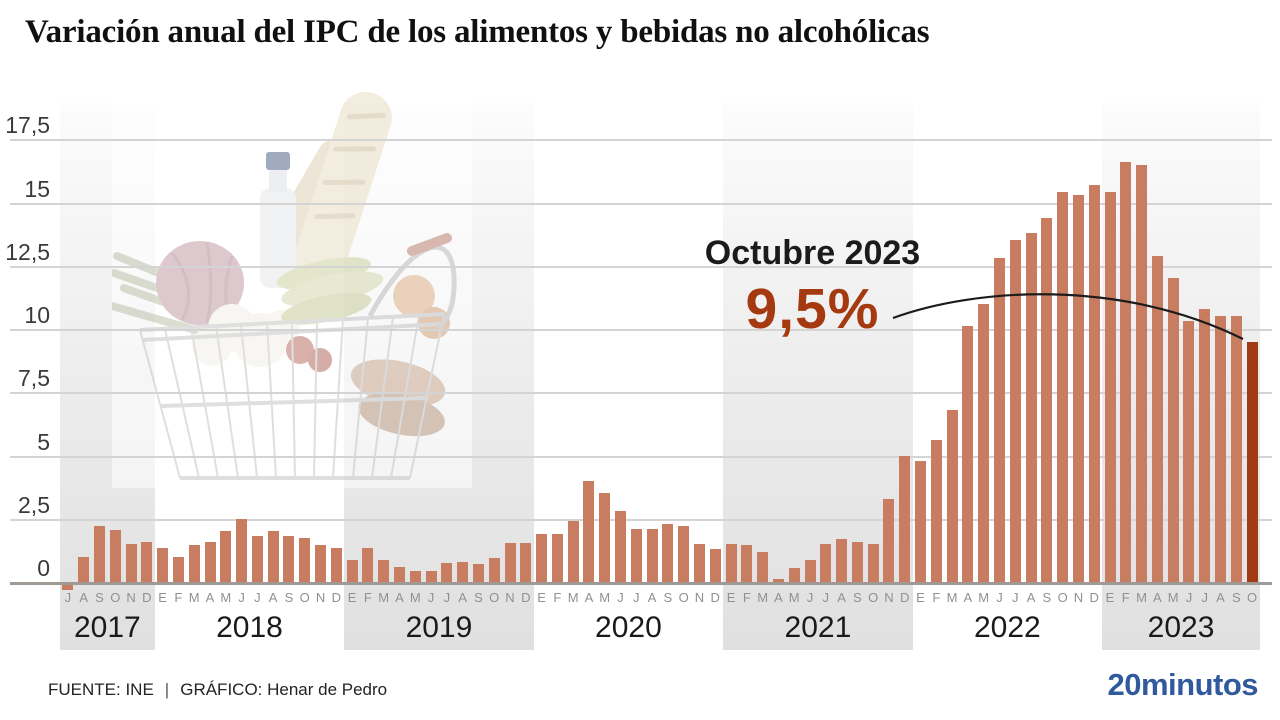 The width and height of the screenshot is (1280, 720). Describe the element at coordinates (34, 504) in the screenshot. I see `y-axis-label-2,5: 2,5` at that location.